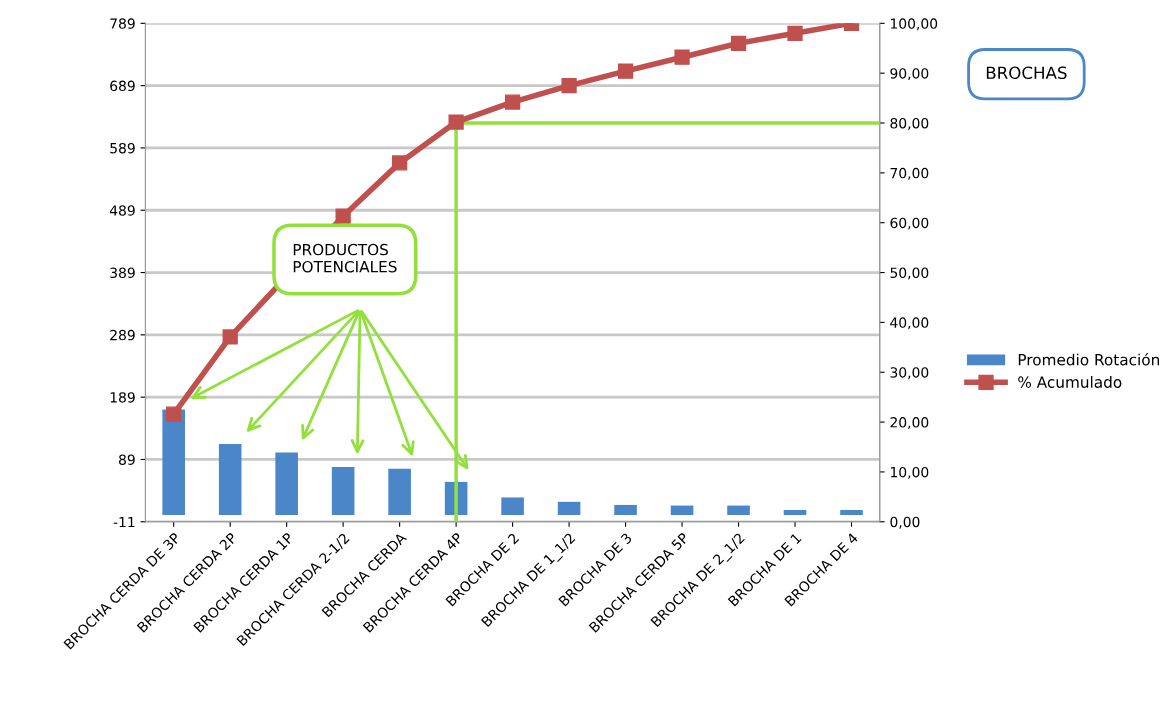 The width and height of the screenshot is (1173, 707). What do you see at coordinates (124, 522) in the screenshot?
I see `y-tick-label: -11` at bounding box center [124, 522].